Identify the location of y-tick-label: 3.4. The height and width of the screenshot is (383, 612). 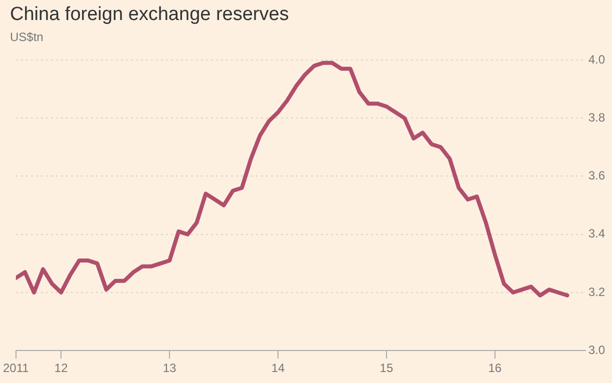
(597, 233).